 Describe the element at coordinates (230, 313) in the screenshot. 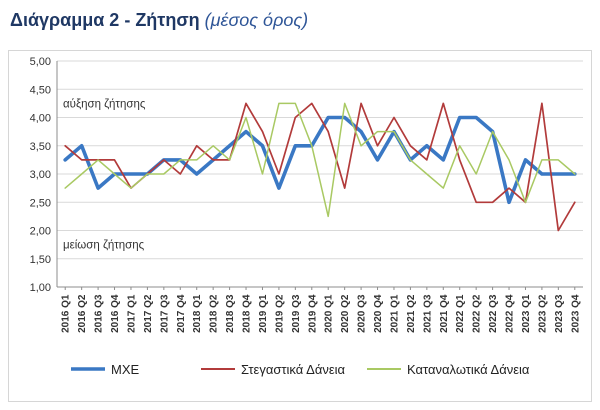

I see `x-tick-label: 2018 Q3` at that location.